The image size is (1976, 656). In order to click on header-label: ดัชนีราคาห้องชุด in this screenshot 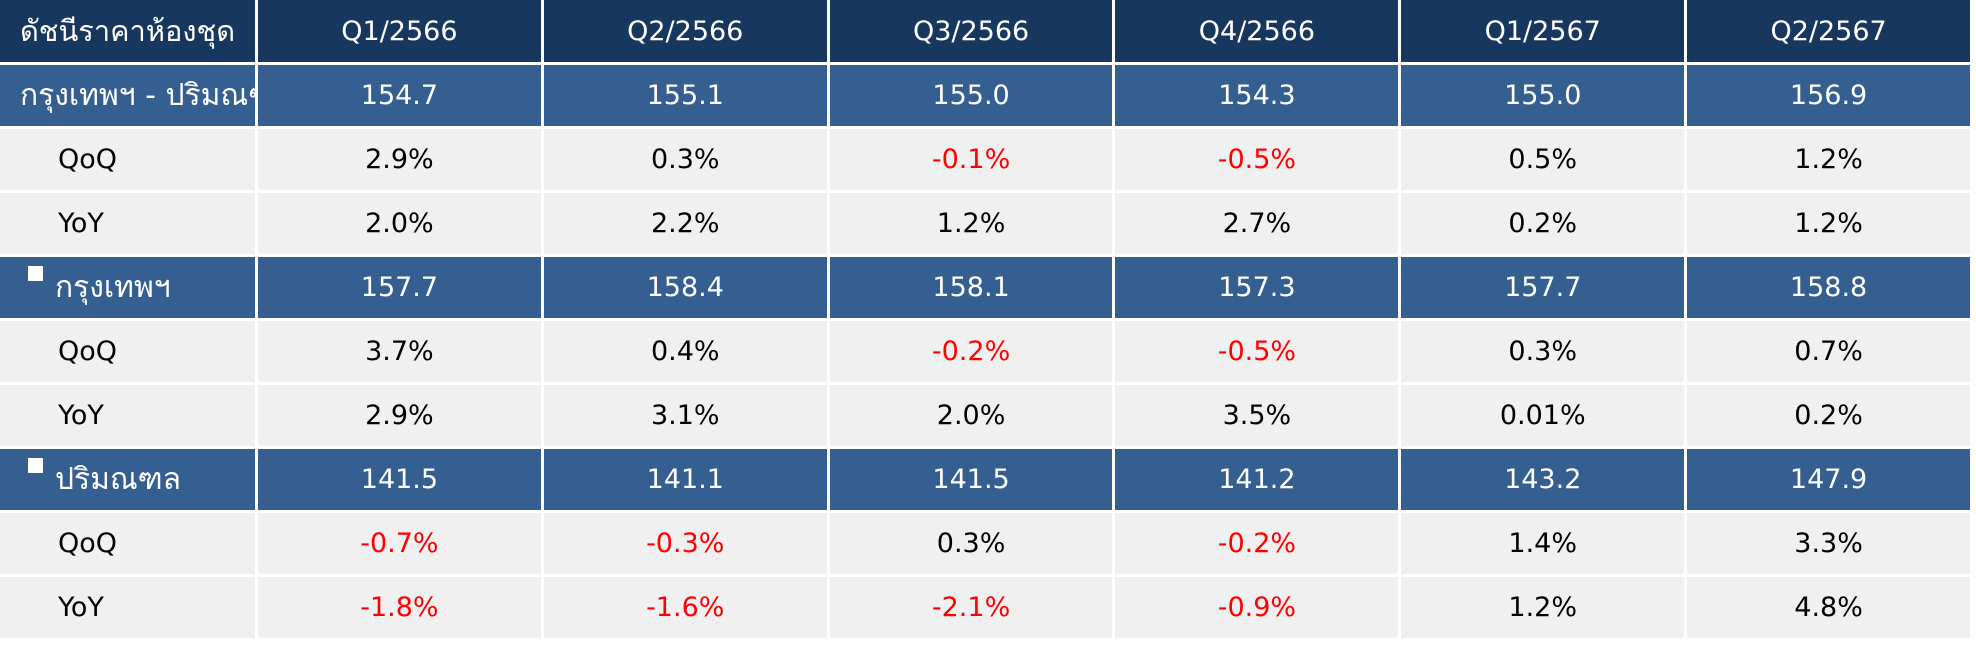, I will do `click(127, 31)`.